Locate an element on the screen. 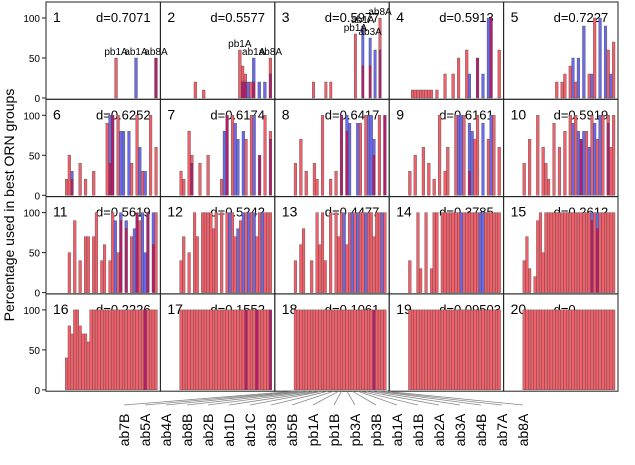 This screenshot has width=635, height=465. category-label: ab8B is located at coordinates (187, 430).